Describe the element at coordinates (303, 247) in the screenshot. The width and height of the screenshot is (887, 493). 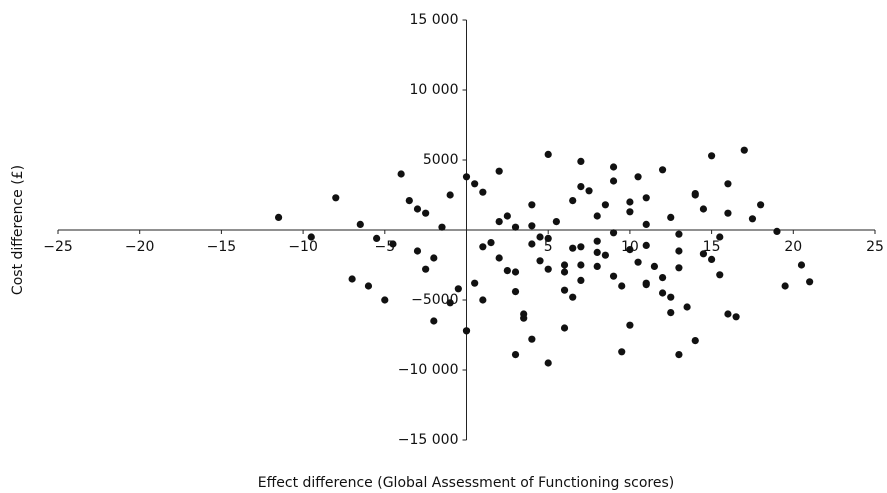
I see `x-tick-label: −10` at that location.